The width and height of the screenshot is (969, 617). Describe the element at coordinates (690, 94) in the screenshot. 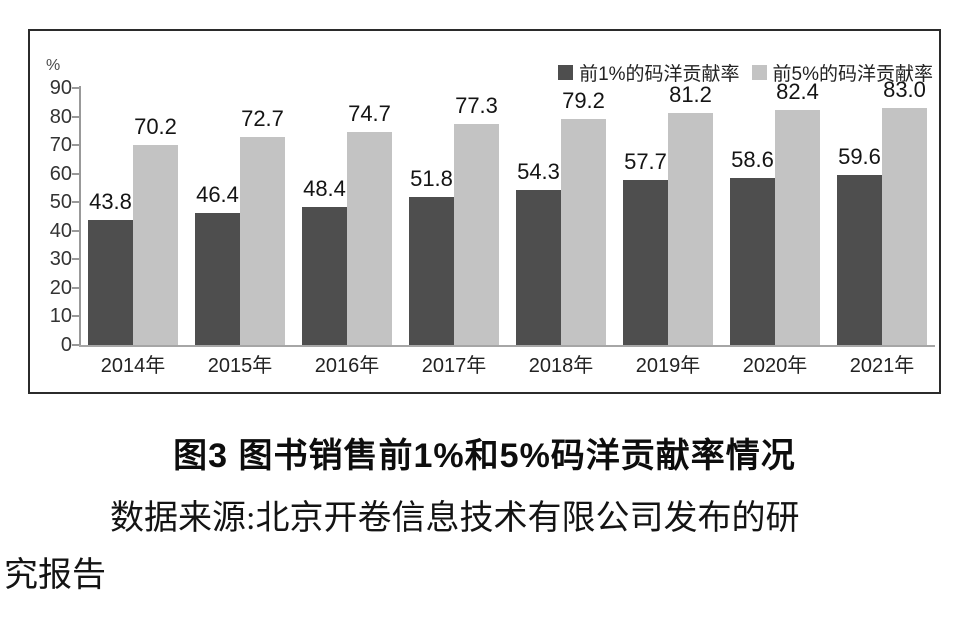

I see `bar-value-label: 81.2` at that location.